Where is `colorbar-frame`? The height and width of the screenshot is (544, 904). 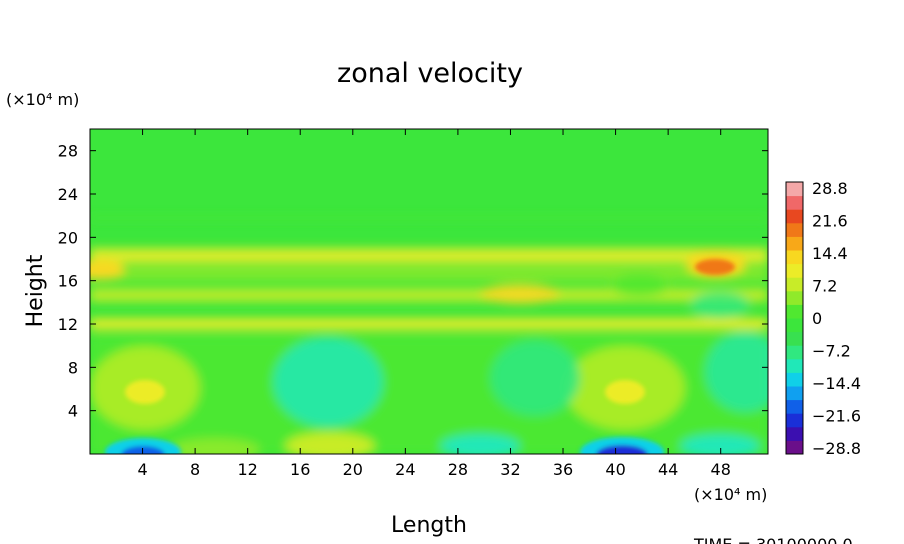
colorbar-frame is located at coordinates (794, 318).